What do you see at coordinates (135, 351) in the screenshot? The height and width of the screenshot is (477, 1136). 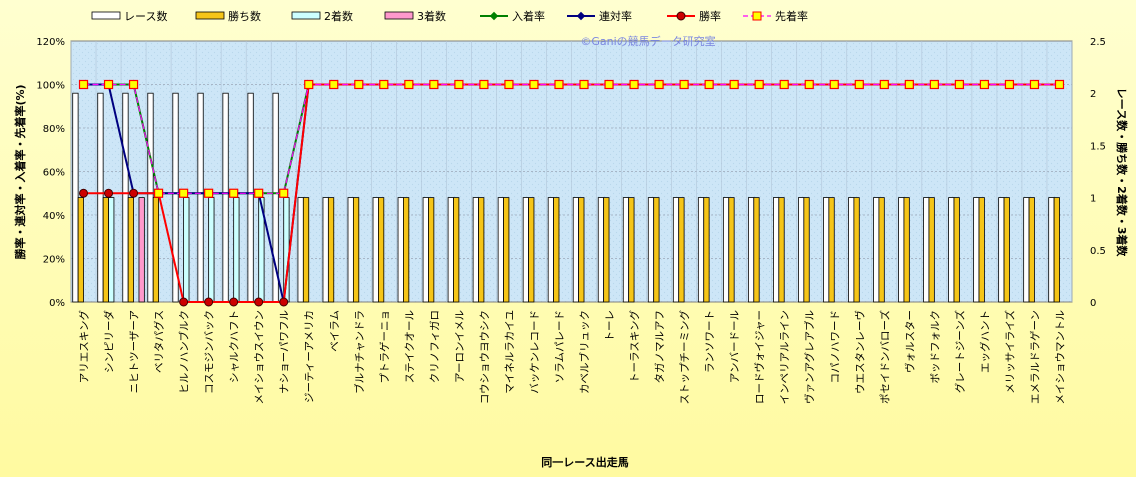 I see `x-category-label: ニヒトツーザーア` at bounding box center [135, 351].